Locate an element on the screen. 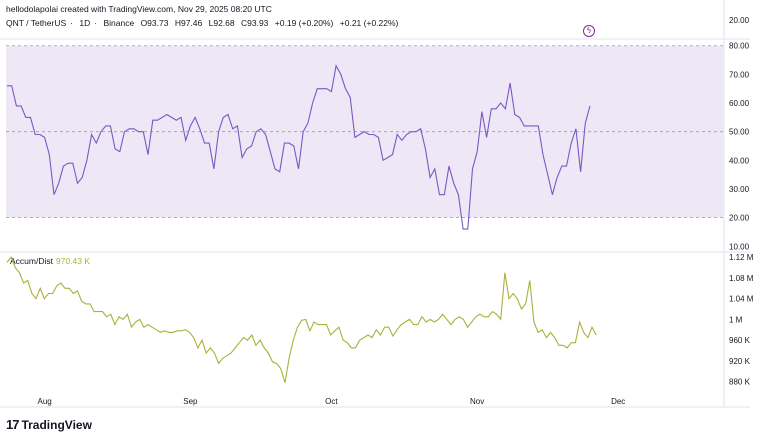 This screenshot has width=768, height=442. logo-text: TradingView is located at coordinates (56, 424).